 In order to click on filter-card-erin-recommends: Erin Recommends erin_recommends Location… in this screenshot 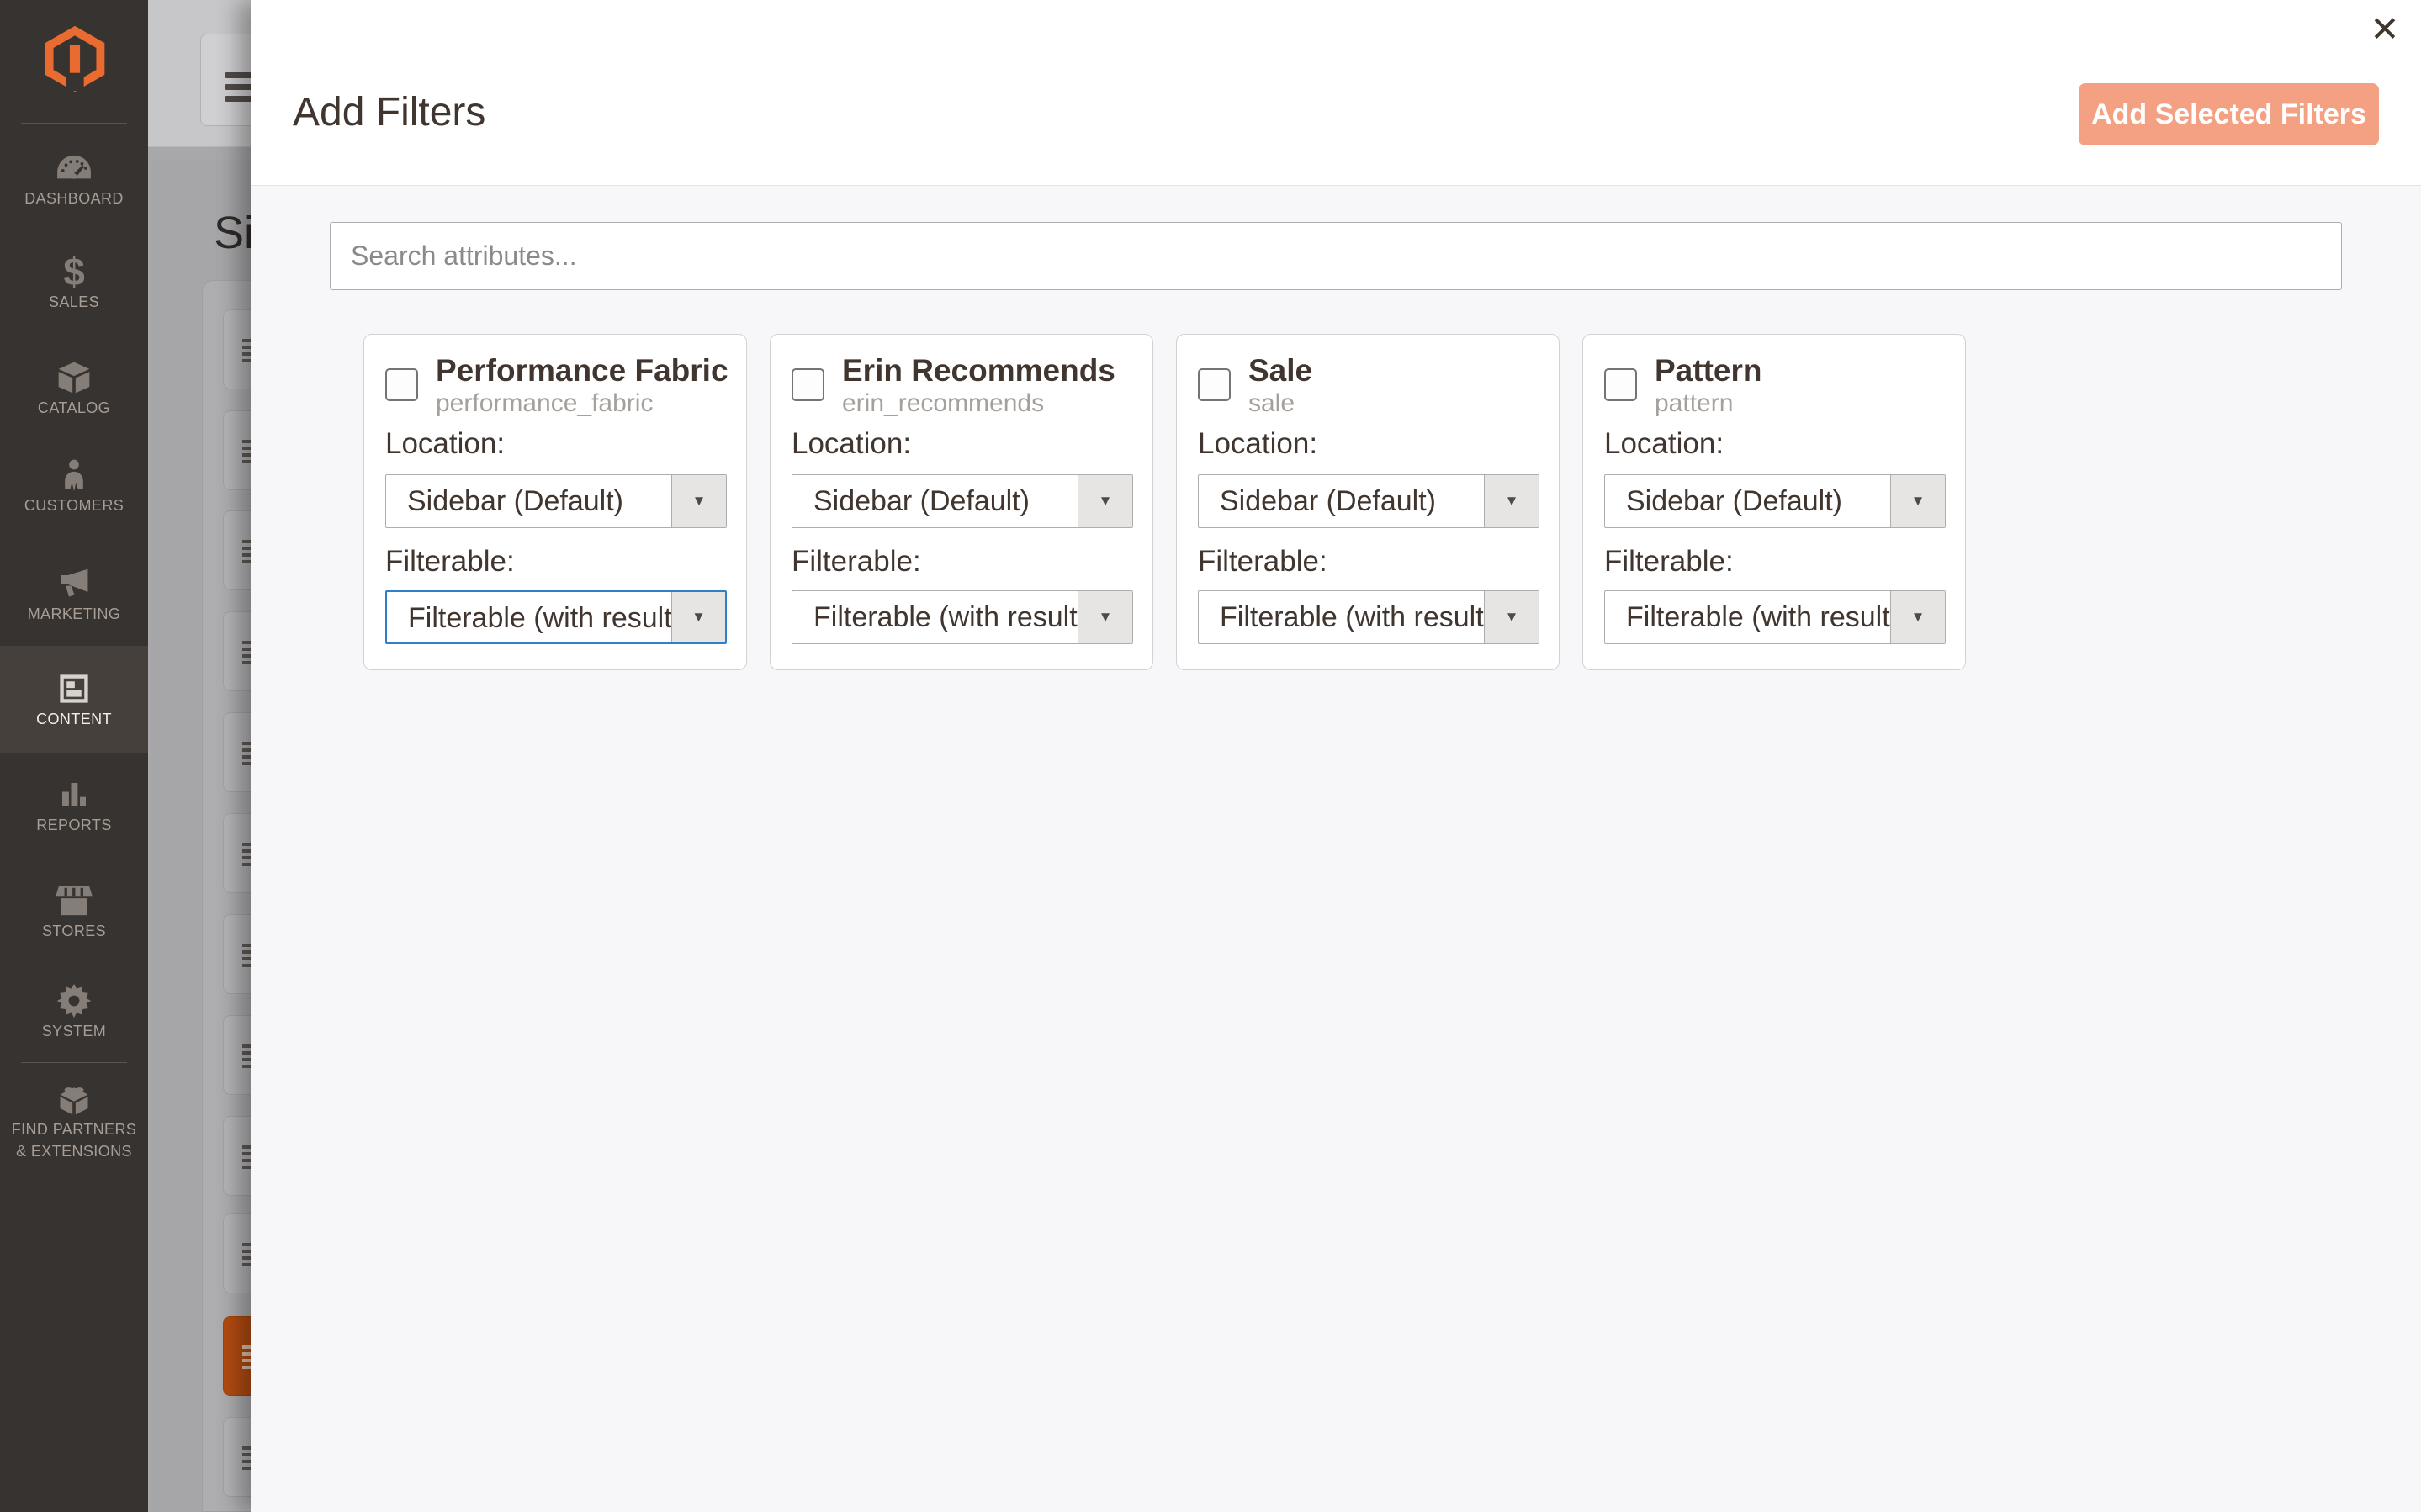, I will do `click(961, 502)`.